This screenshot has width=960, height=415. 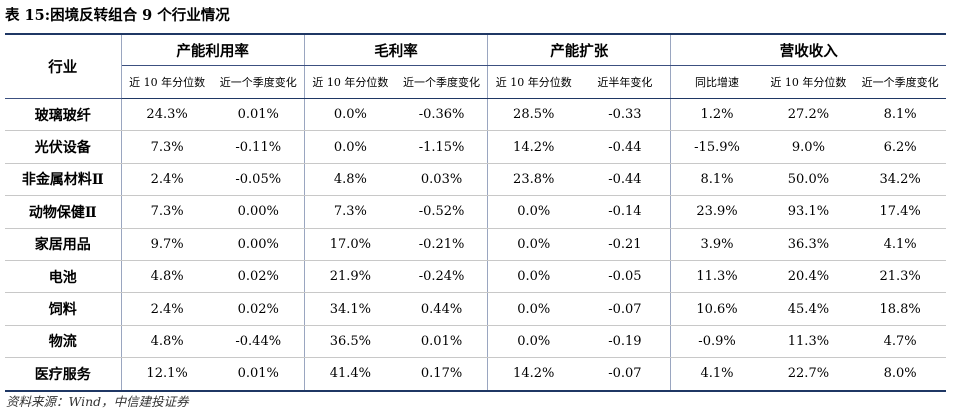 I want to click on industry-name-cell: 玻璃玻纤, so click(x=63, y=115).